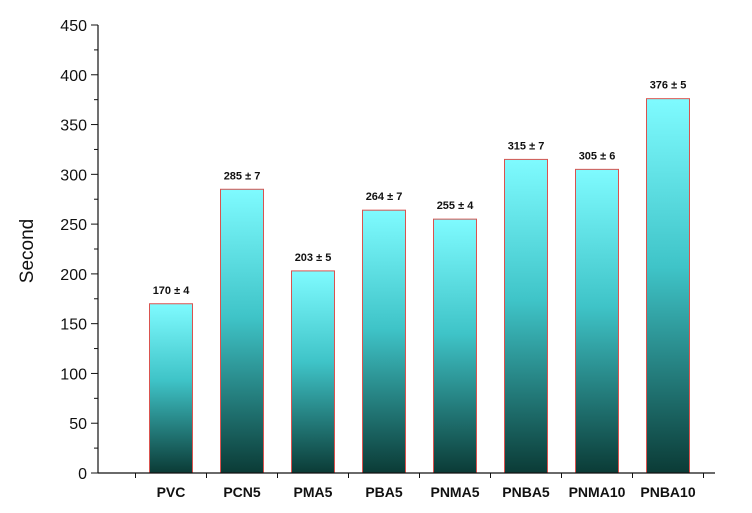  I want to click on x-tick-label-pnba5: PNBA5, so click(526, 492).